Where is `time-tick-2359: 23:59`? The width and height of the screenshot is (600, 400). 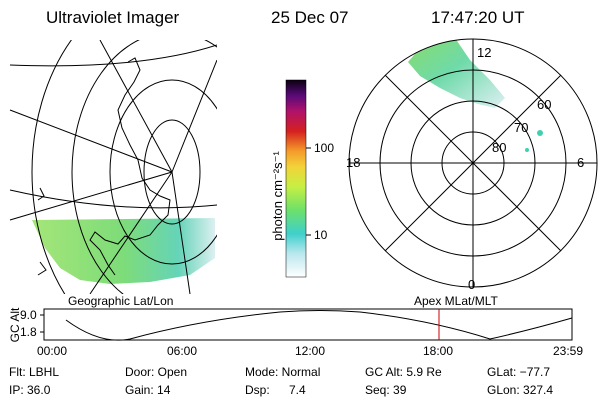
time-tick-2359: 23:59 is located at coordinates (568, 351).